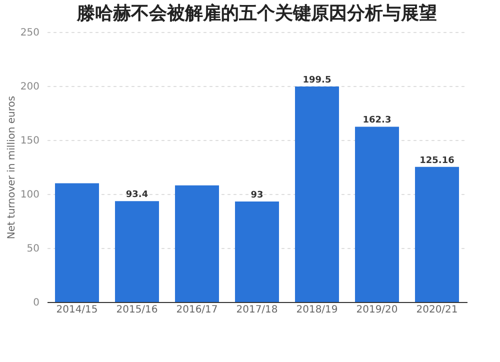  I want to click on data-label: 125.16, so click(437, 161).